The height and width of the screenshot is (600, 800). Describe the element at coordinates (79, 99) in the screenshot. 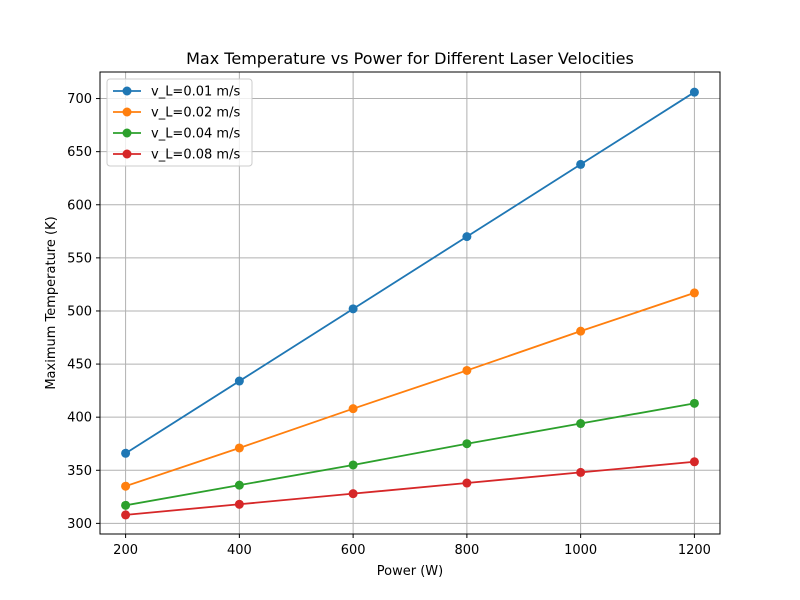

I see `y-tick-label: 700` at that location.